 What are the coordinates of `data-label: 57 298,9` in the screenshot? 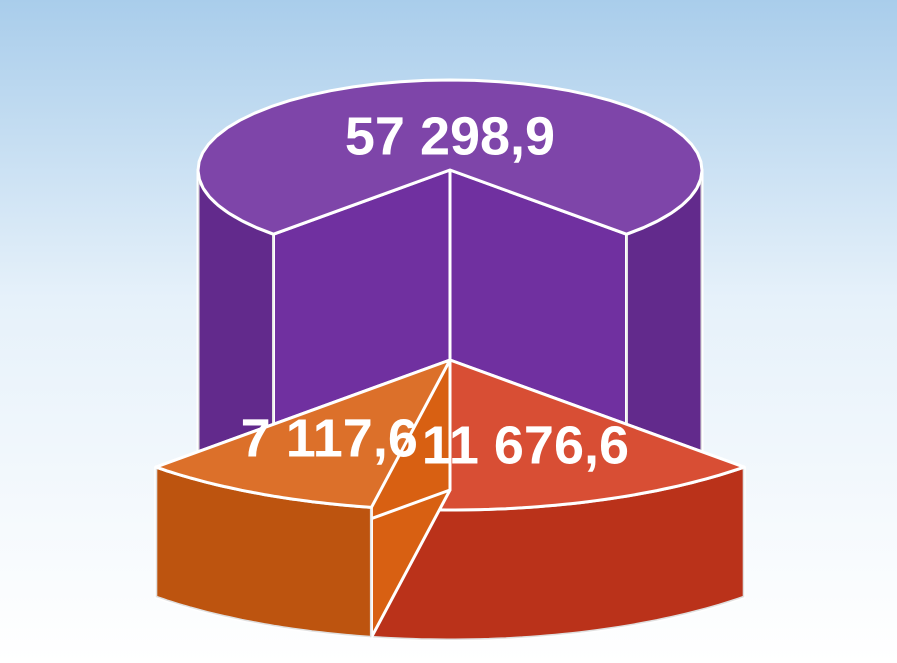 It's located at (450, 136).